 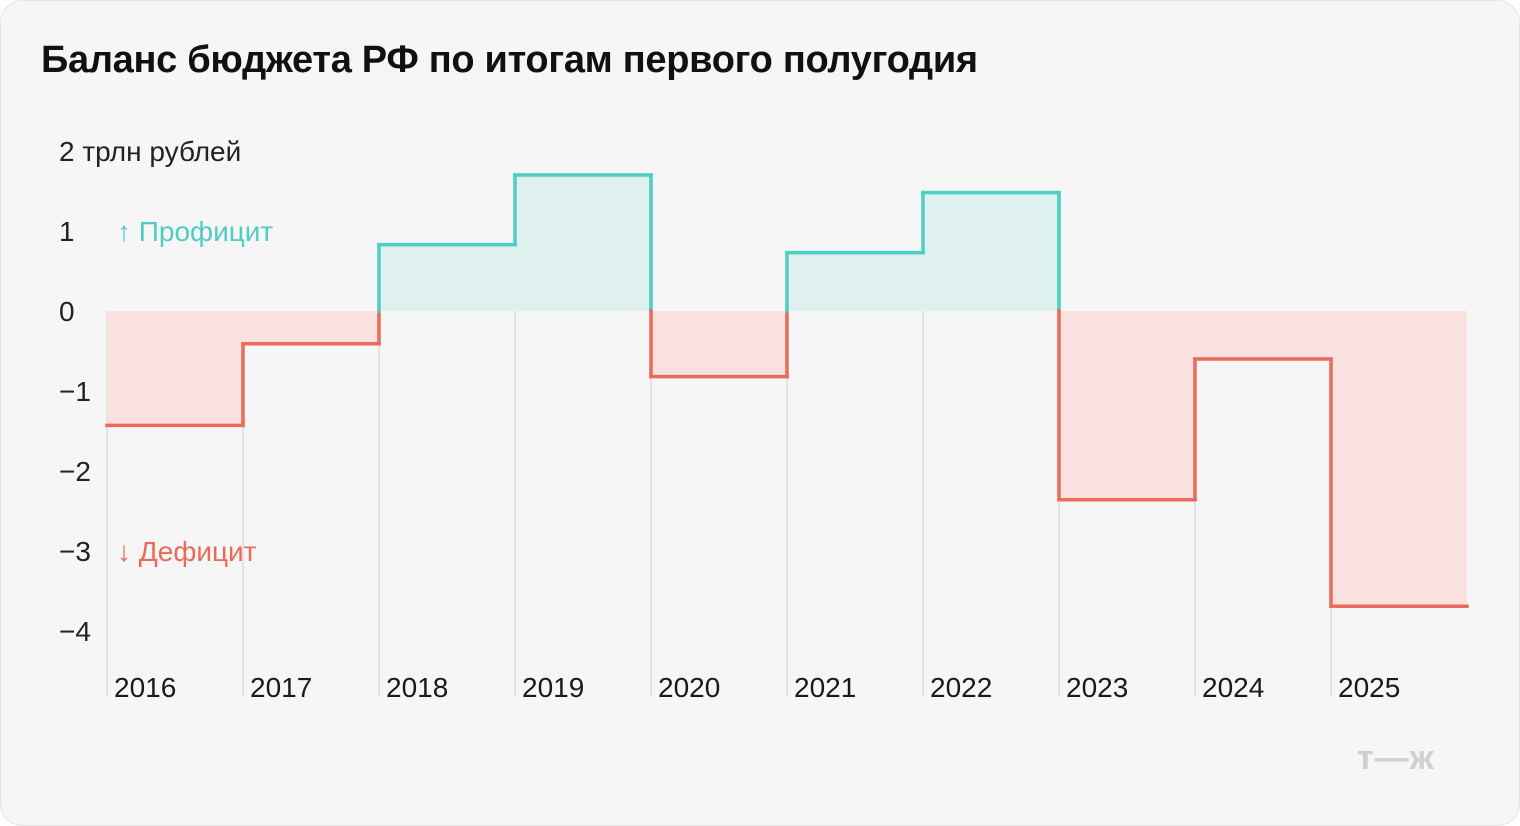 What do you see at coordinates (991, 251) in the screenshot?
I see `bar-2022` at bounding box center [991, 251].